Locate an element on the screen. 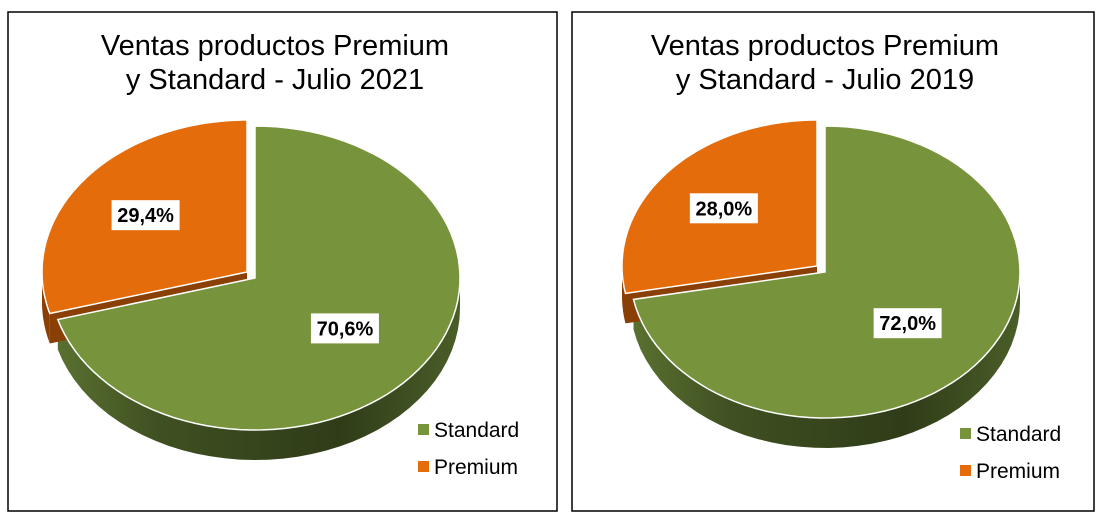  chart-title-line: y Standard - Julio 2019 is located at coordinates (825, 80).